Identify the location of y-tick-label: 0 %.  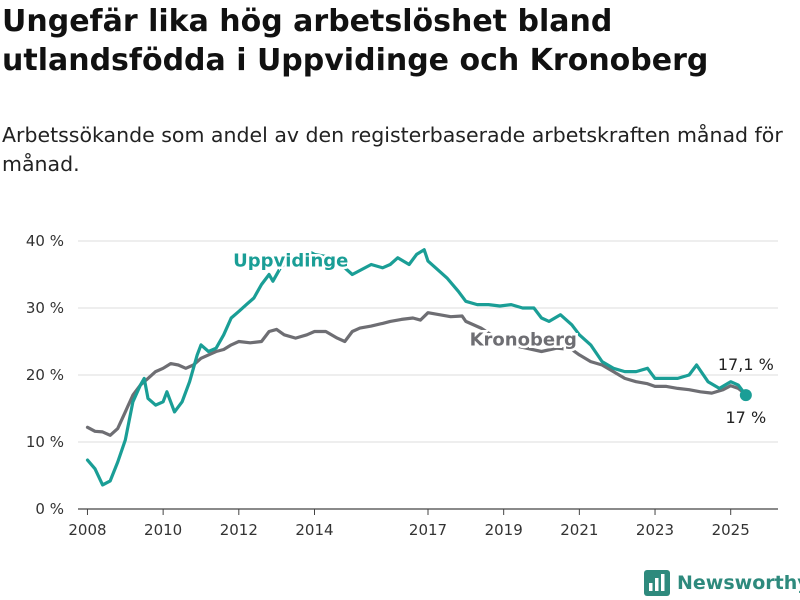
(49, 509).